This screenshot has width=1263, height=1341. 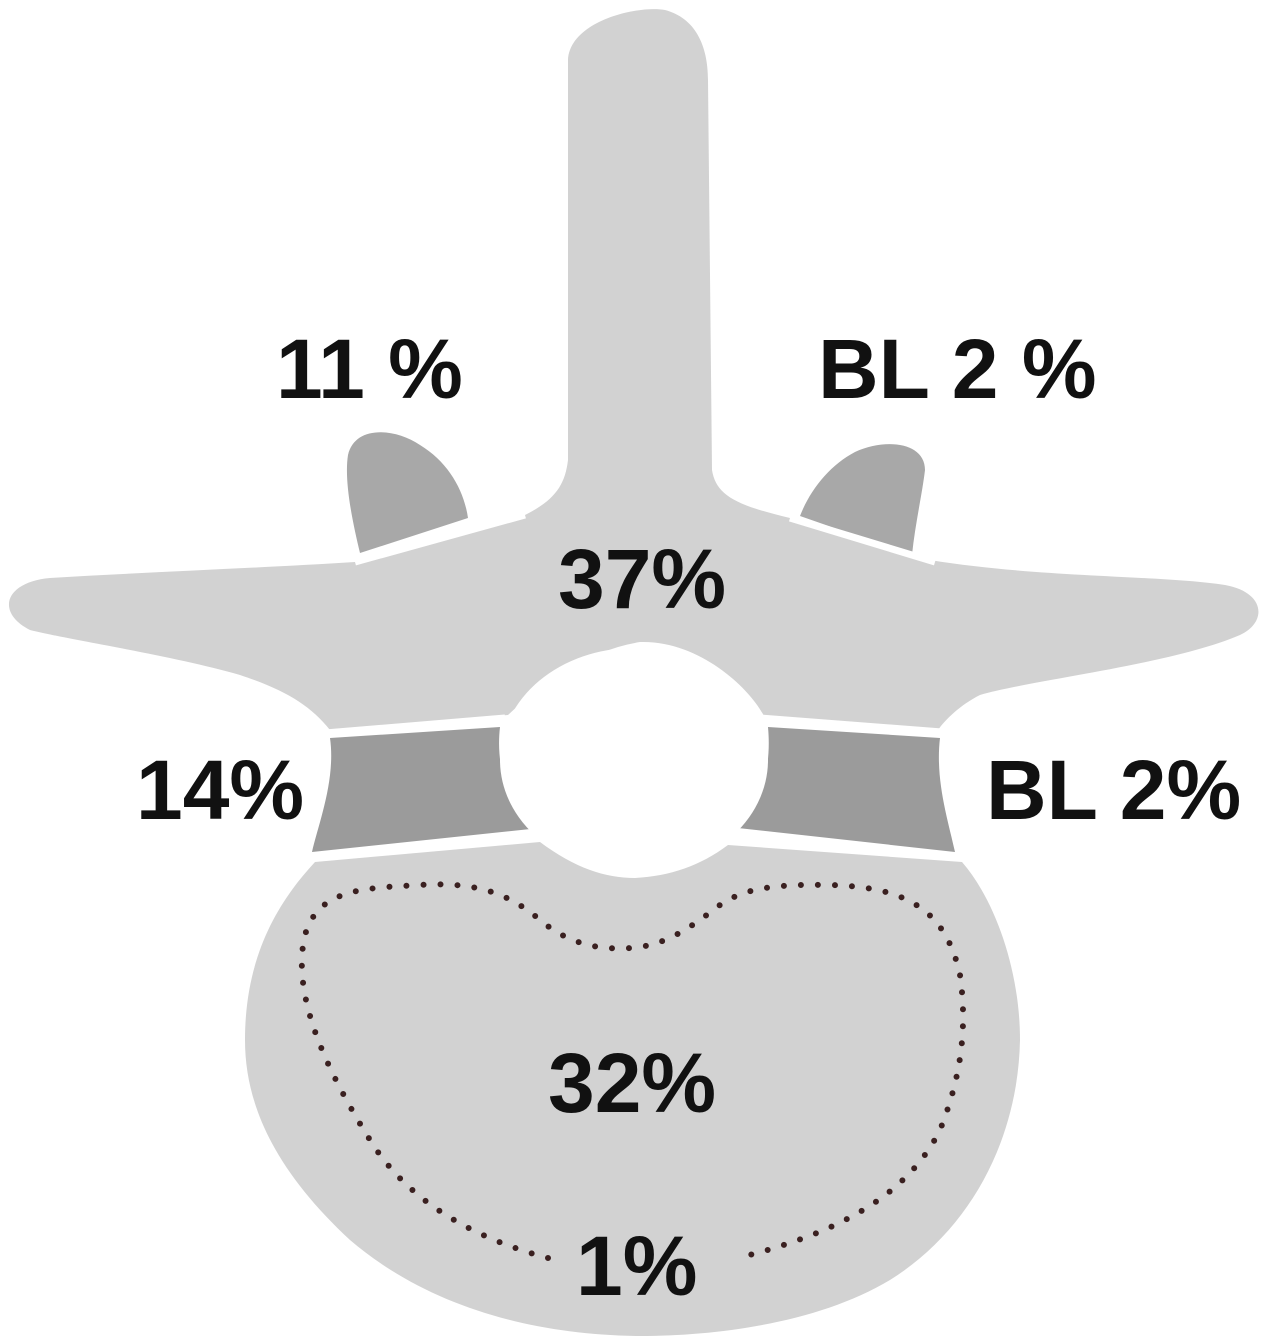 I want to click on left-pedicle-label: 14%, so click(x=220, y=790).